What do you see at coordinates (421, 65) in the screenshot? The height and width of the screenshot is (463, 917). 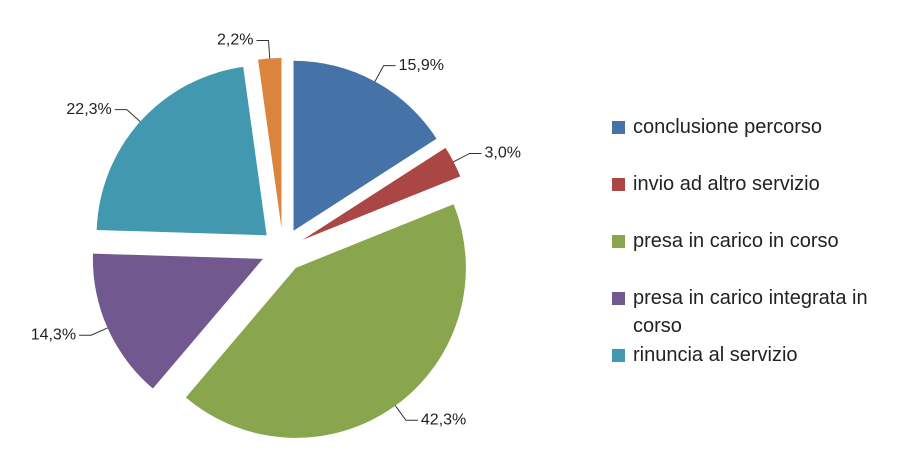 I see `data-label: 15,9%` at bounding box center [421, 65].